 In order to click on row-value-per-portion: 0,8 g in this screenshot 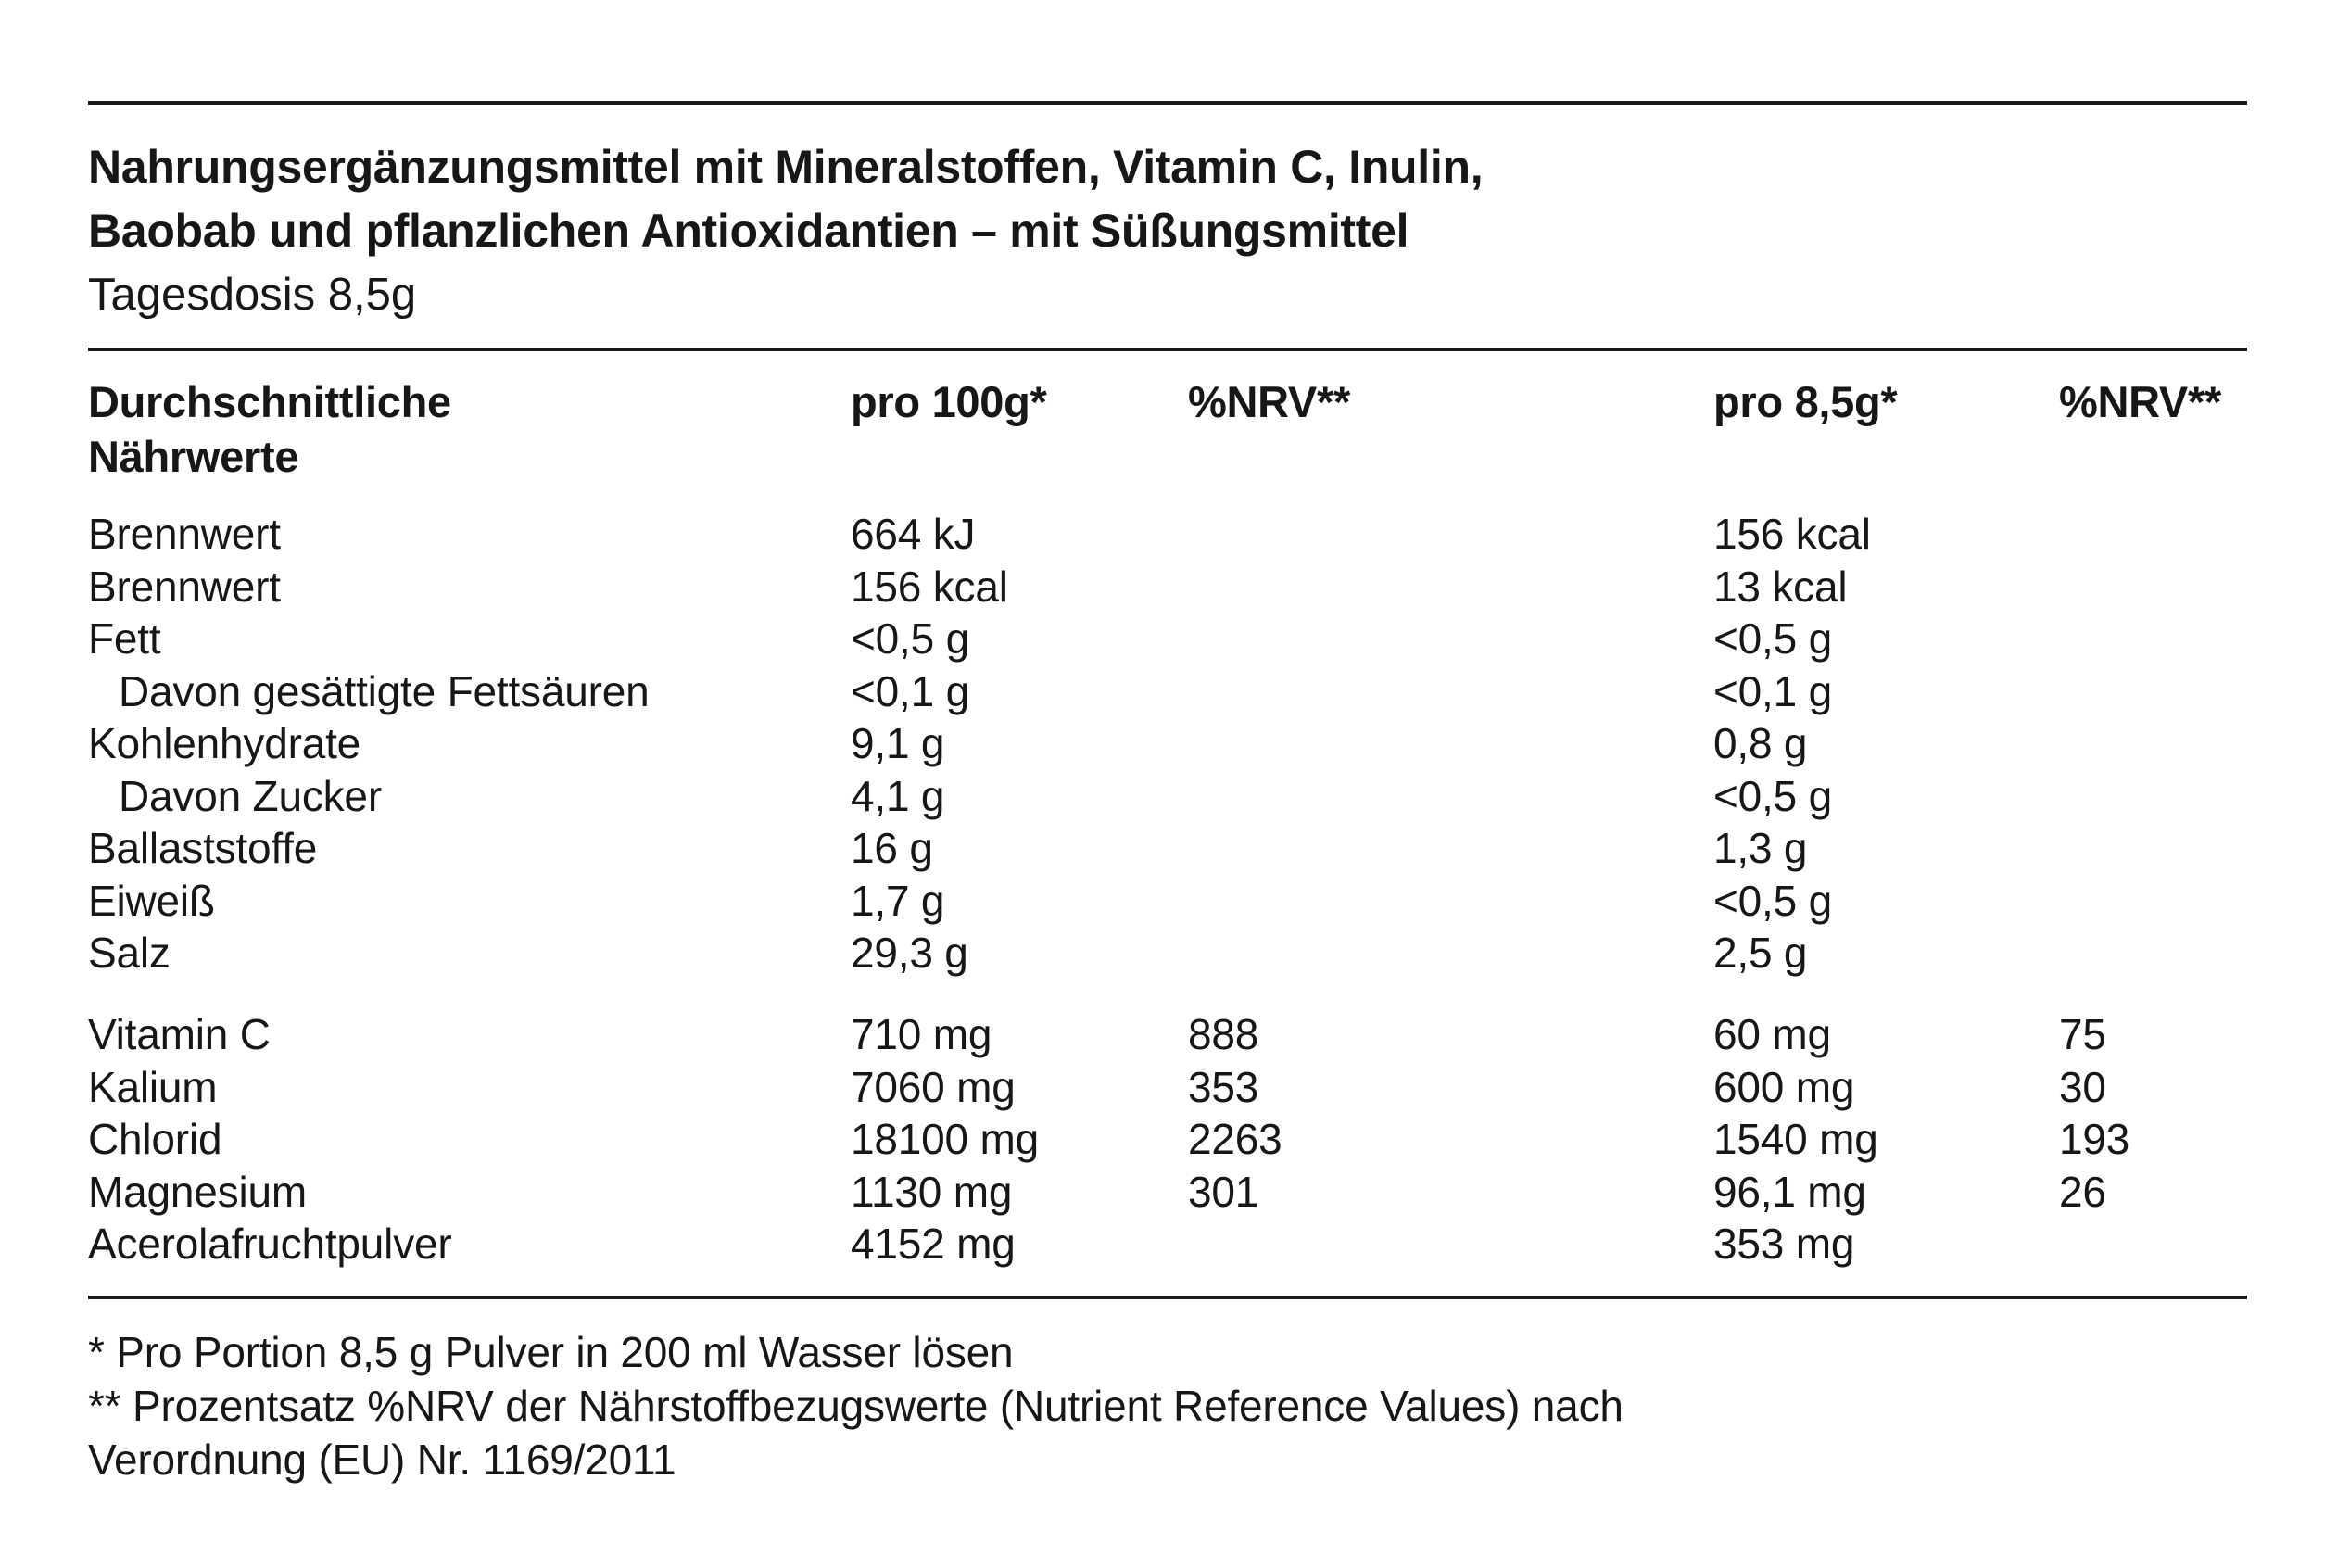, I will do `click(1760, 743)`.